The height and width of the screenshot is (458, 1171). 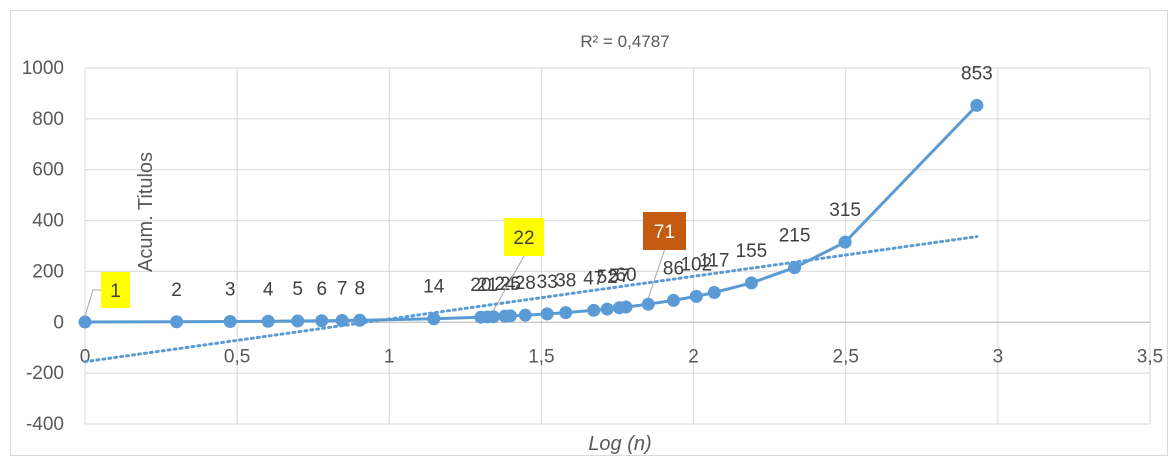 What do you see at coordinates (752, 251) in the screenshot?
I see `data-label: 155` at bounding box center [752, 251].